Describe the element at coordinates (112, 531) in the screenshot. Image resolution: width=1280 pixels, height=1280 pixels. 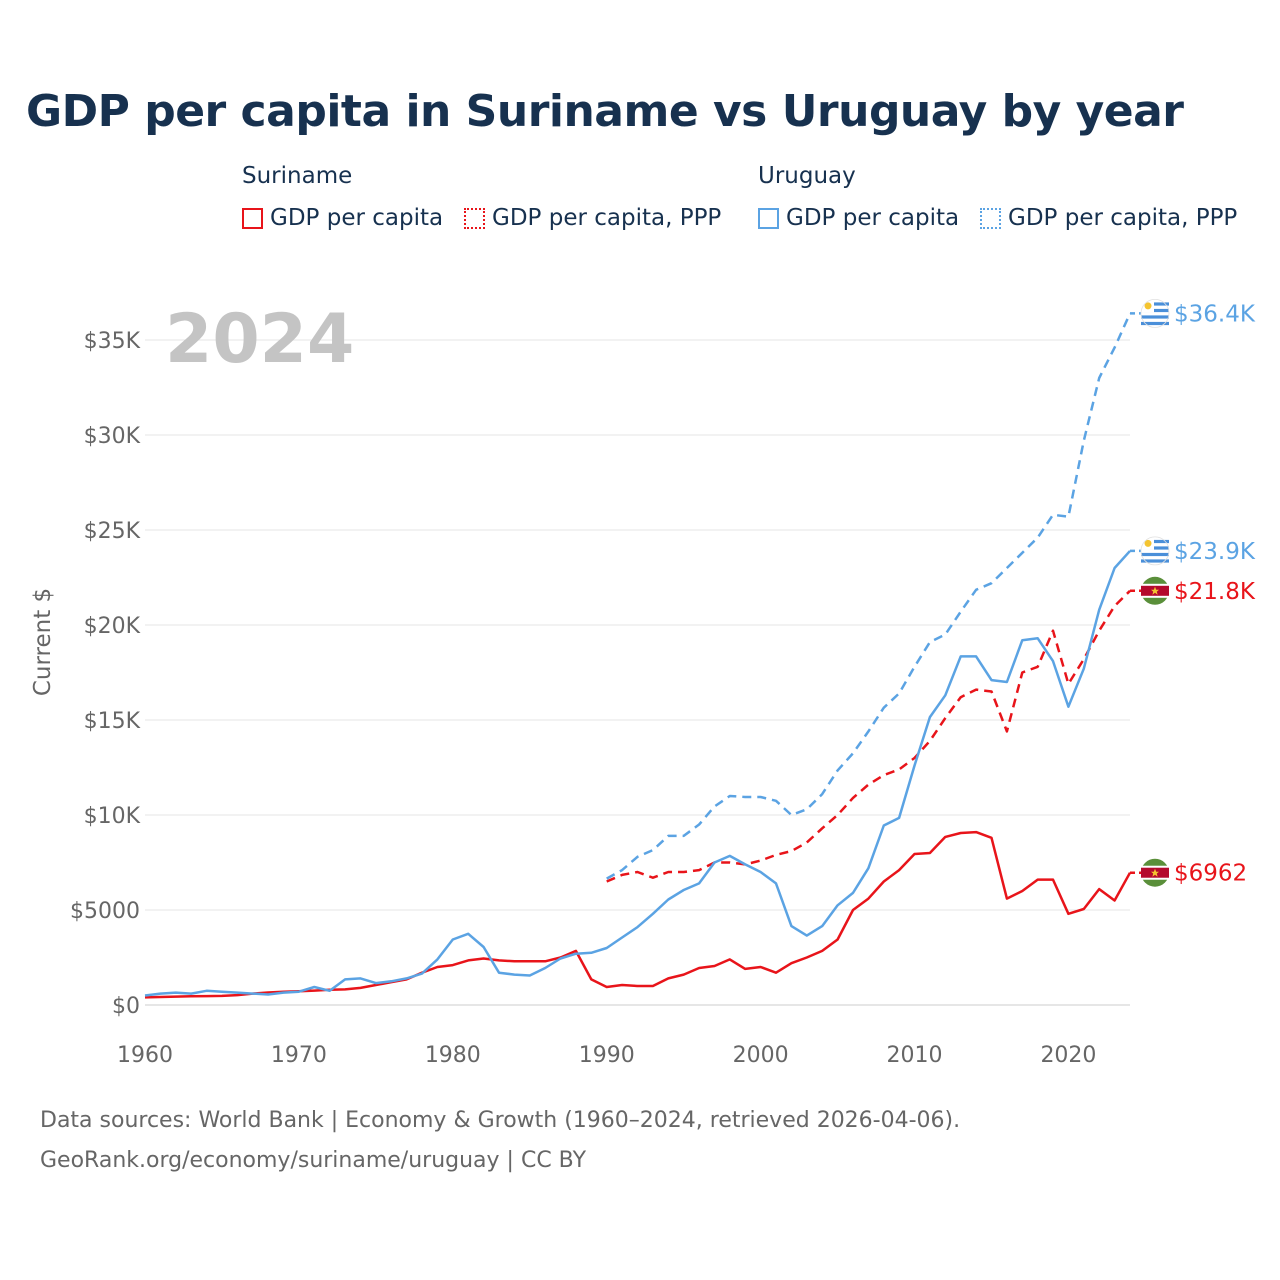
I see `y-tick-label: $25K` at that location.